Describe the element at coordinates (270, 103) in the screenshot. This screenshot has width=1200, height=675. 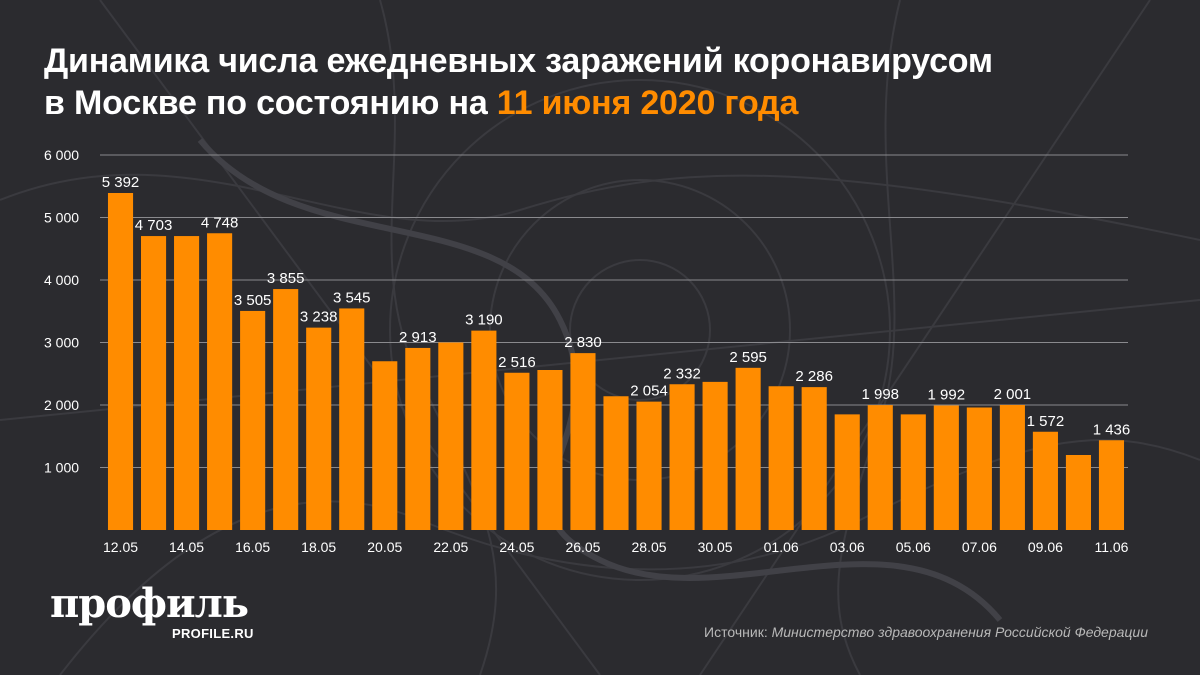
I see `title-line-2-prefix: в Москве по состоянию на` at that location.